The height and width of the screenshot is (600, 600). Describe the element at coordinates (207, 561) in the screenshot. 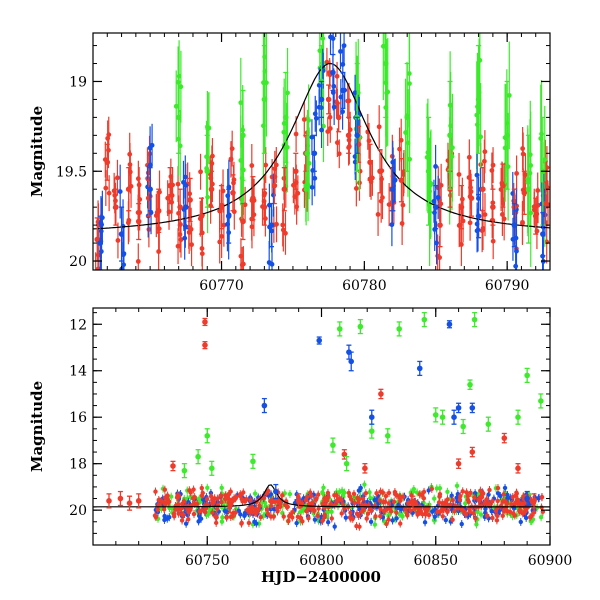

I see `x-tick-label: 60750` at that location.